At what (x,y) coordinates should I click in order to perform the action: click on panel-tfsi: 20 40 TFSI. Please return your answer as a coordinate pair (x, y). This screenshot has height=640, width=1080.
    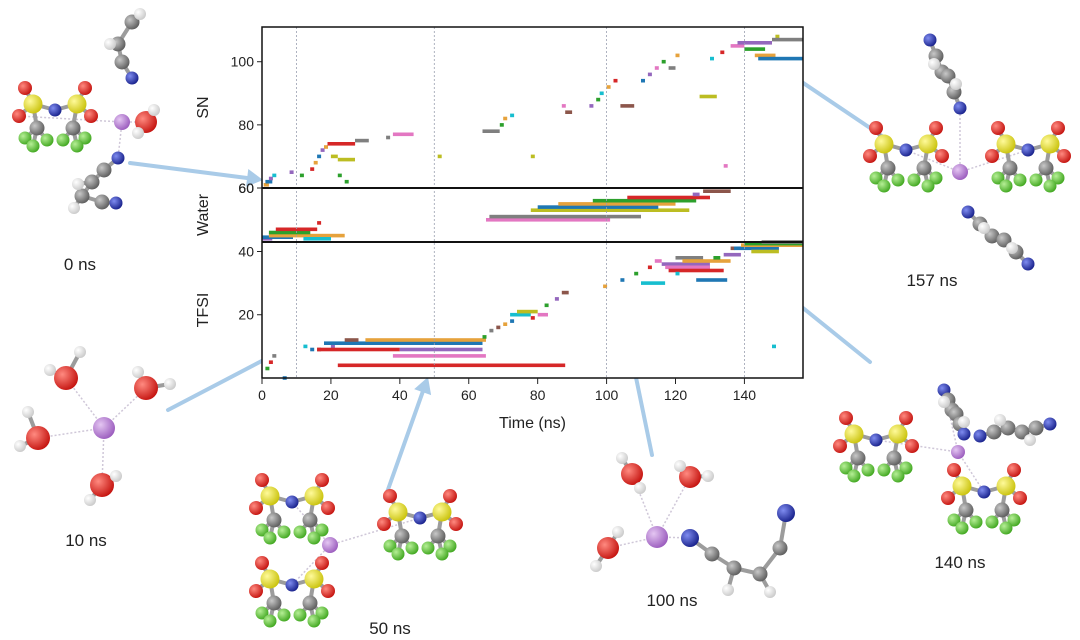
    Looking at the image, I should click on (499, 310).